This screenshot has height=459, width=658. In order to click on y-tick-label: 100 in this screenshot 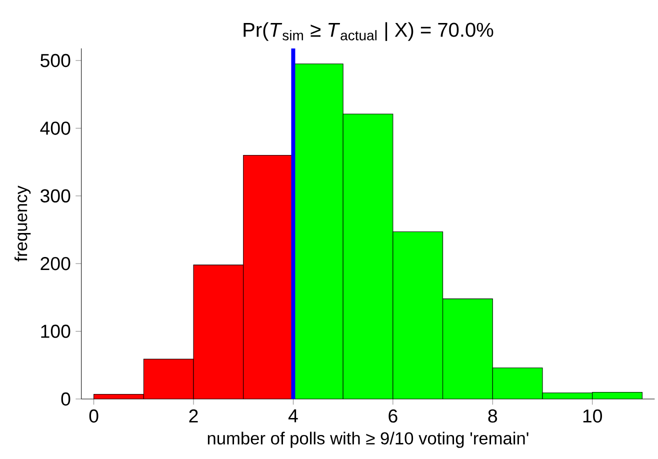, I will do `click(55, 331)`.